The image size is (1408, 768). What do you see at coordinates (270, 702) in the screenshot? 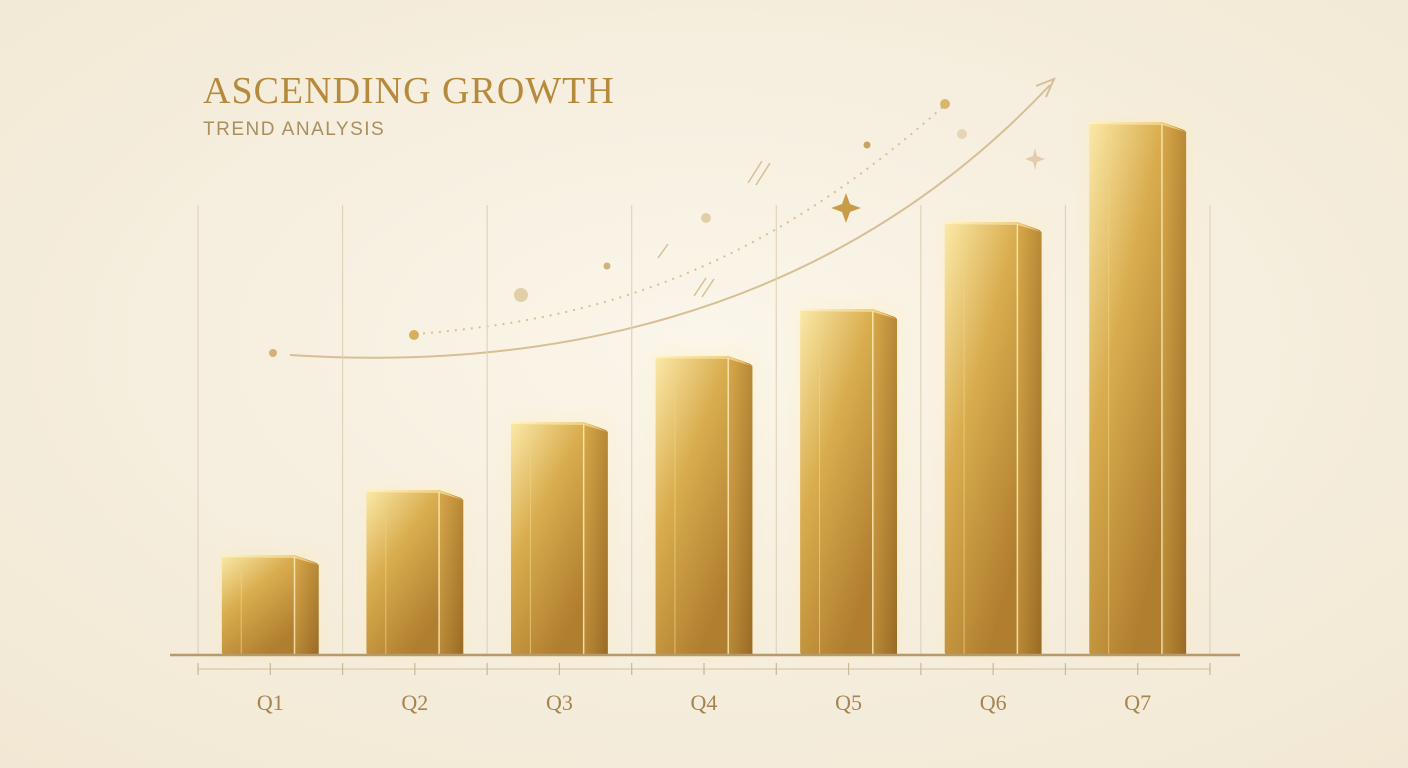
I see `x-tick-label: Q1` at bounding box center [270, 702].